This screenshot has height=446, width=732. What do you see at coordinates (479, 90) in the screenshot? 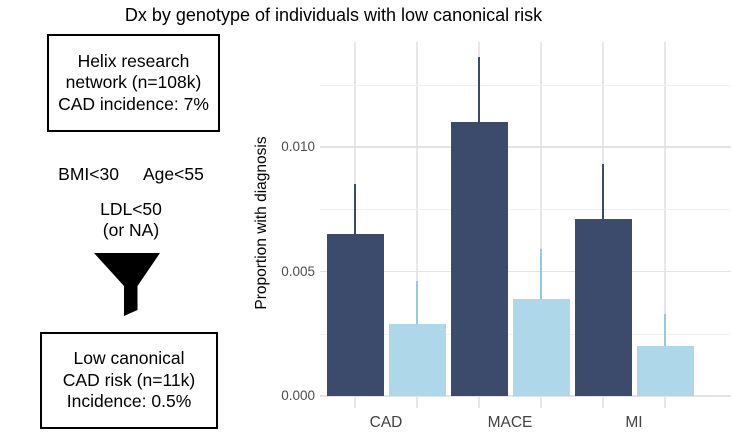
I see `errorbar-MACE-dark-navy` at bounding box center [479, 90].